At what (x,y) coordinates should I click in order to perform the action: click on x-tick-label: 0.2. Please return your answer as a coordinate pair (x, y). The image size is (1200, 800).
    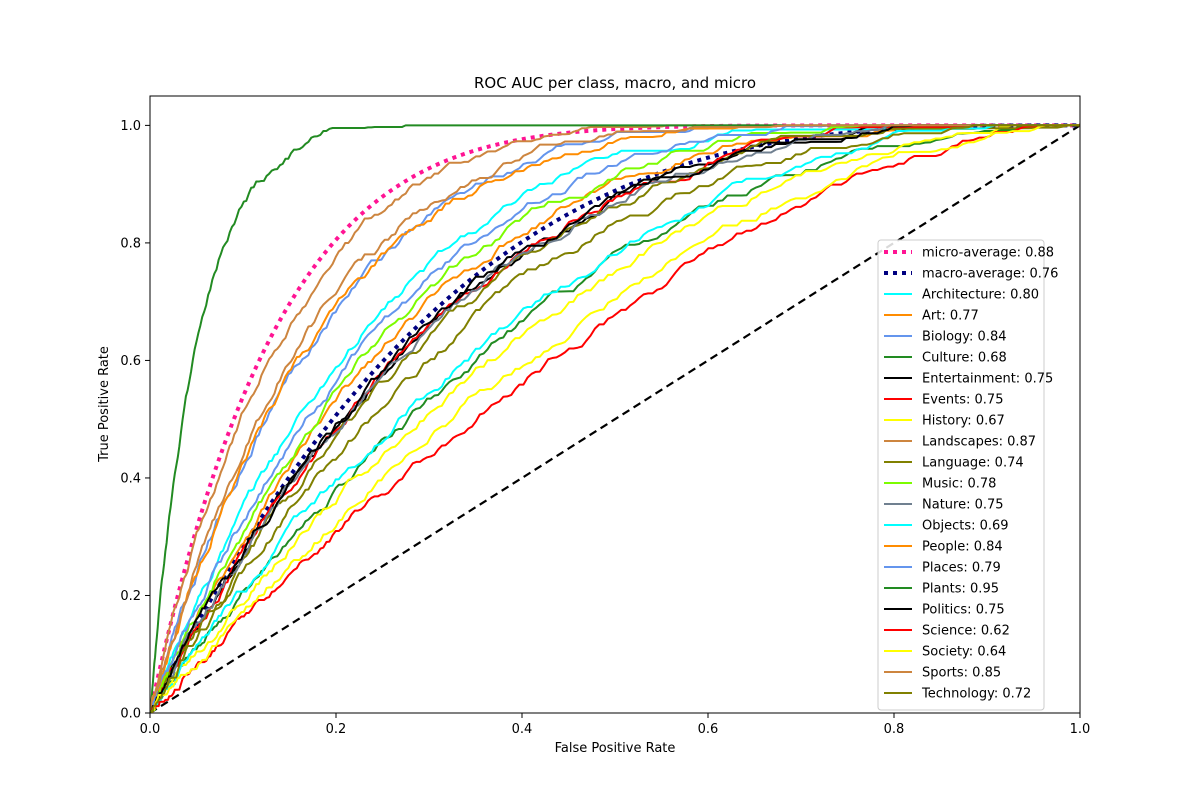
    Looking at the image, I should click on (336, 729).